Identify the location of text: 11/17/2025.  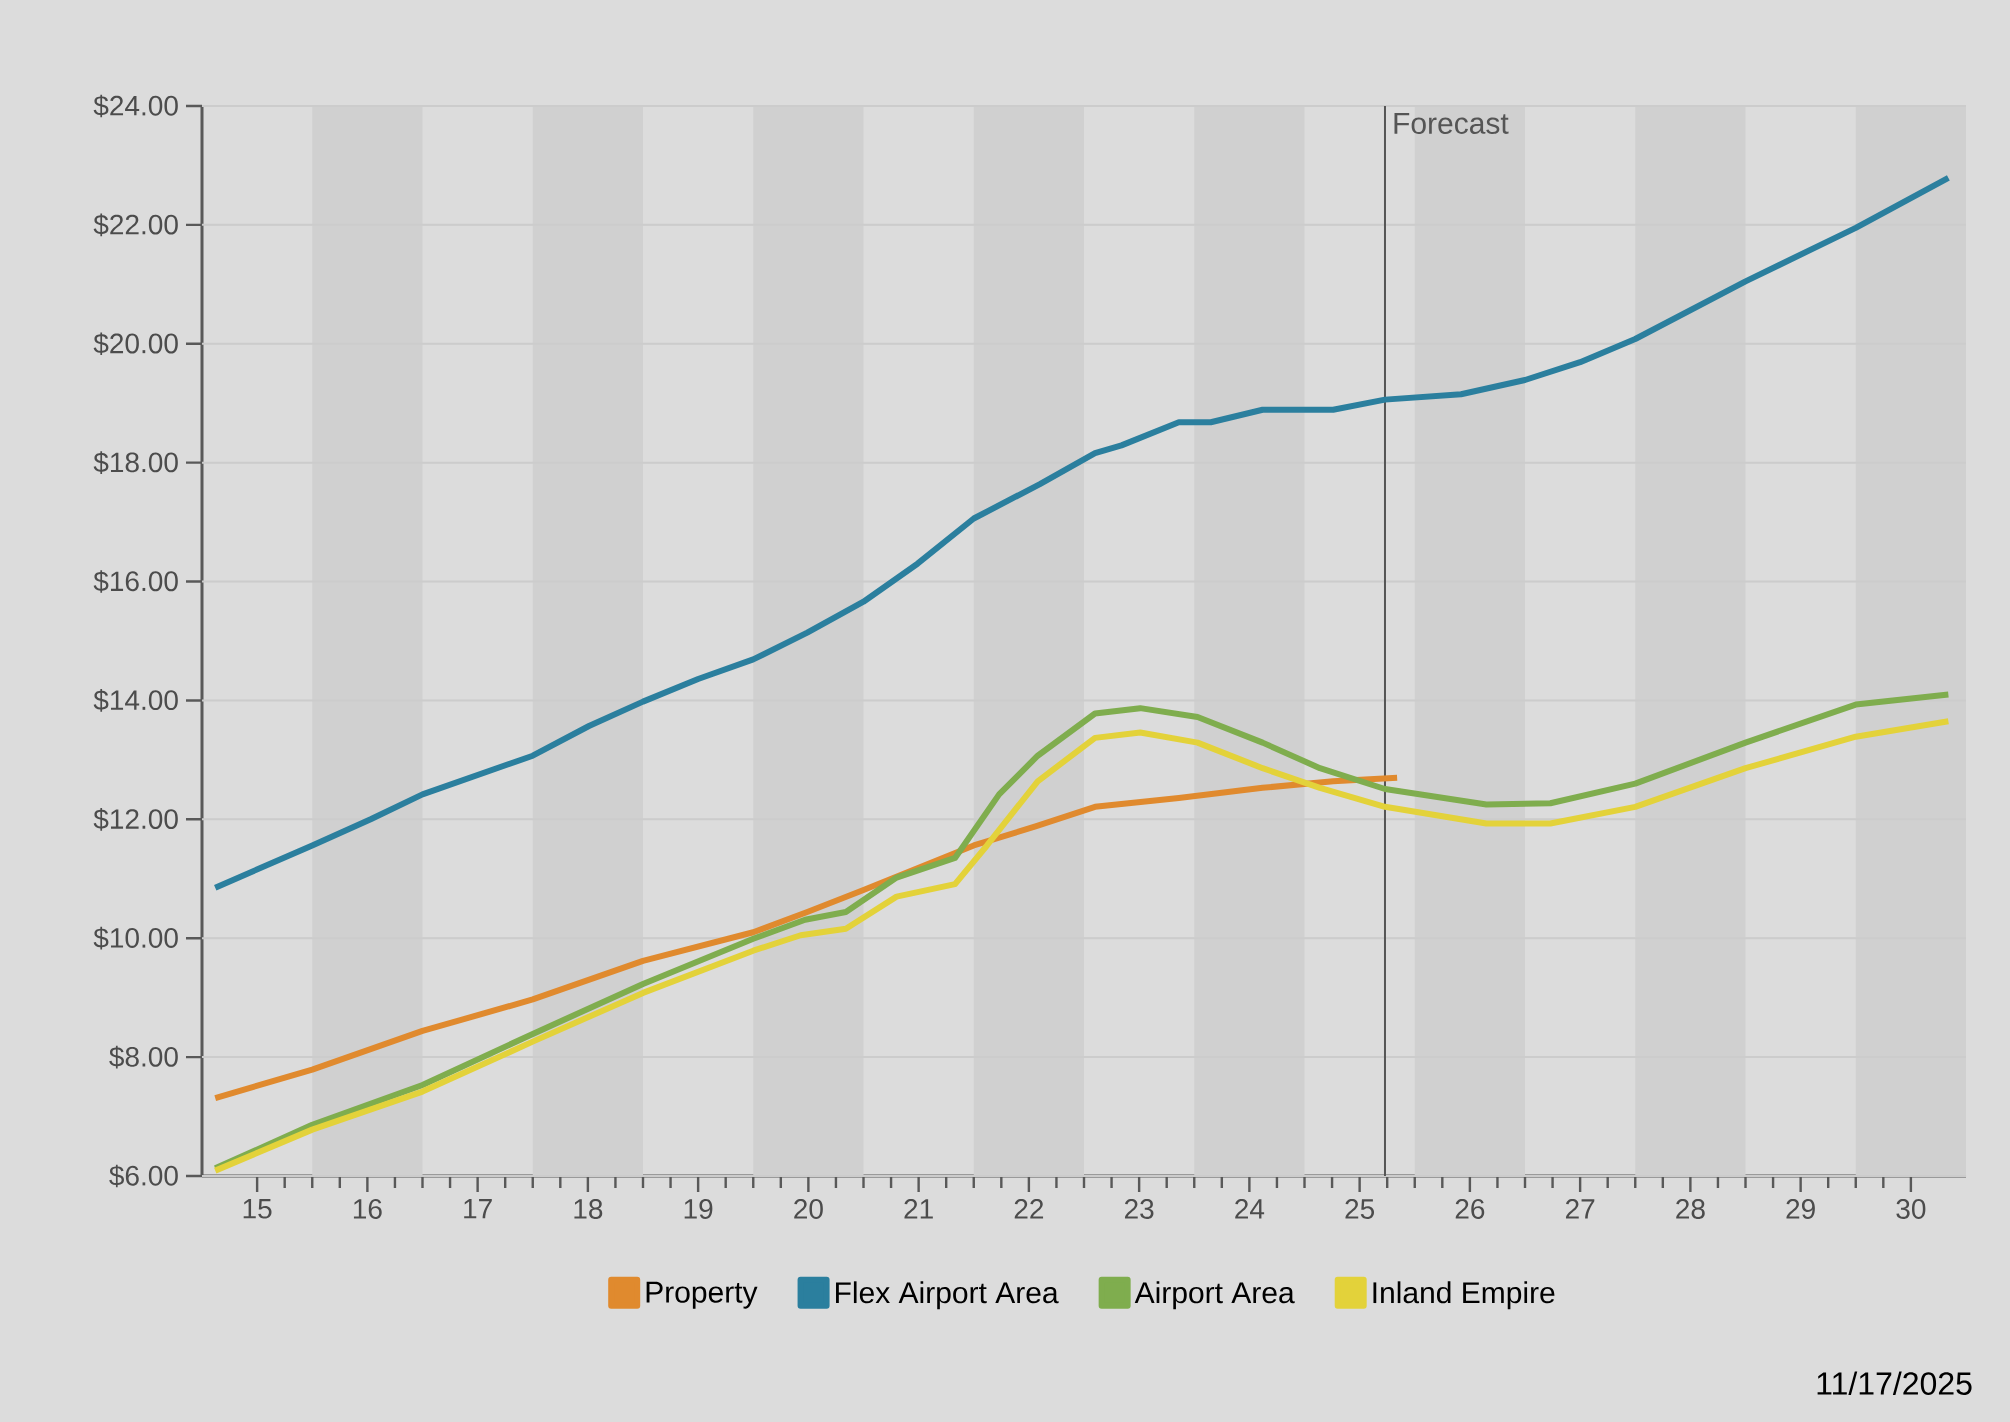
(1894, 1383).